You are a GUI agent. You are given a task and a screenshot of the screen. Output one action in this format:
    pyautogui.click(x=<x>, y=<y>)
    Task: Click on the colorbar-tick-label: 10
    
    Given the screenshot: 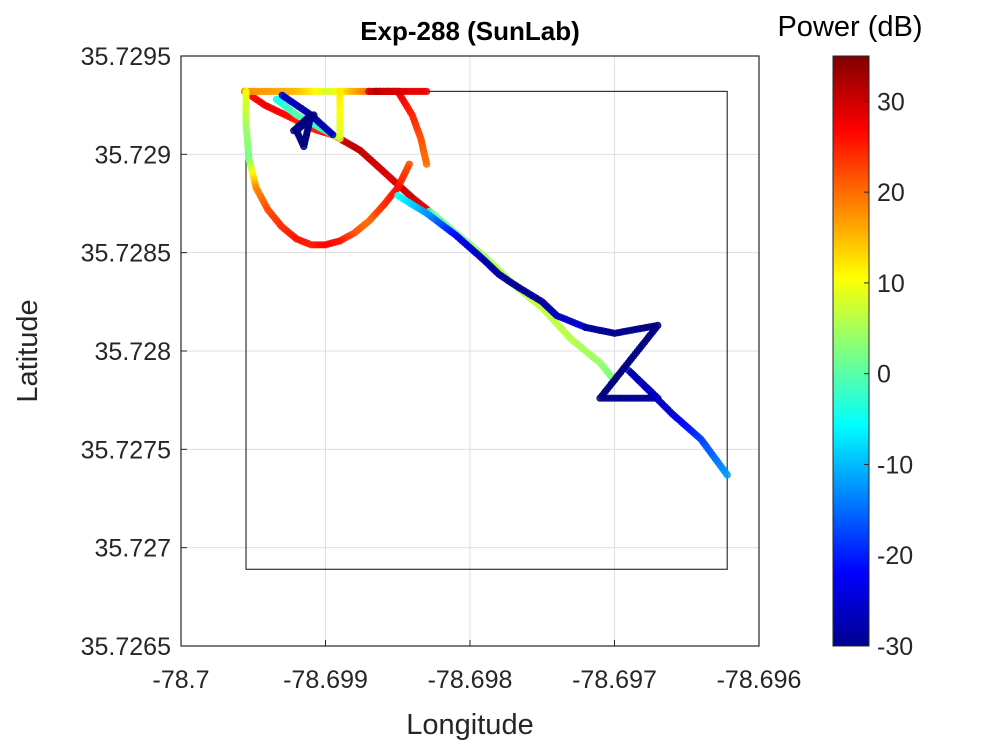 What is the action you would take?
    pyautogui.click(x=891, y=284)
    